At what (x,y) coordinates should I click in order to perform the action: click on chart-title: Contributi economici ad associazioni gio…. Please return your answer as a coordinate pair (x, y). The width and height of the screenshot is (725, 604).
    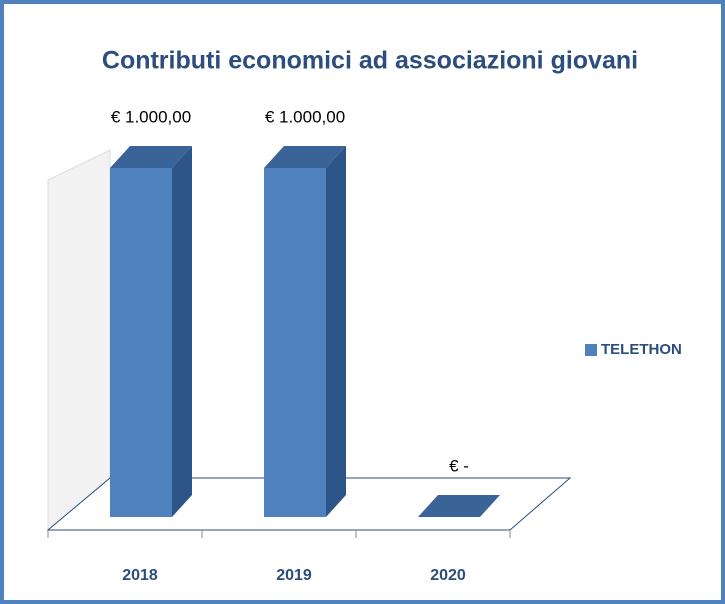
    Looking at the image, I should click on (370, 61).